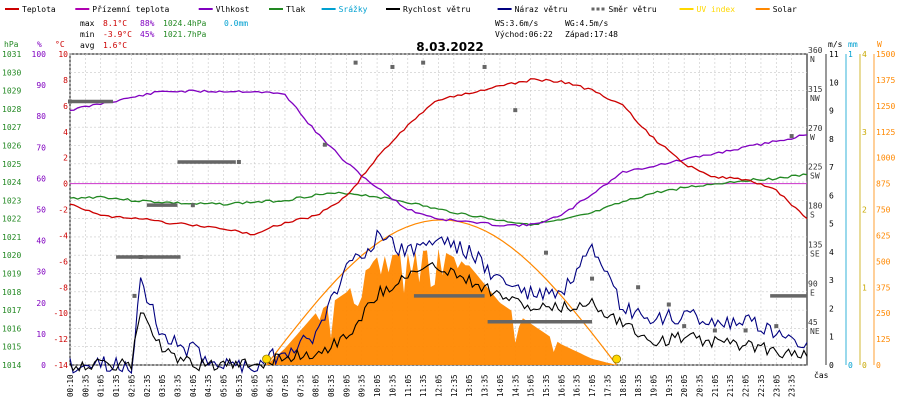 This screenshot has height=400, width=900. Describe the element at coordinates (147, 34) in the screenshot. I see `stats-min-hum: 45%` at that location.